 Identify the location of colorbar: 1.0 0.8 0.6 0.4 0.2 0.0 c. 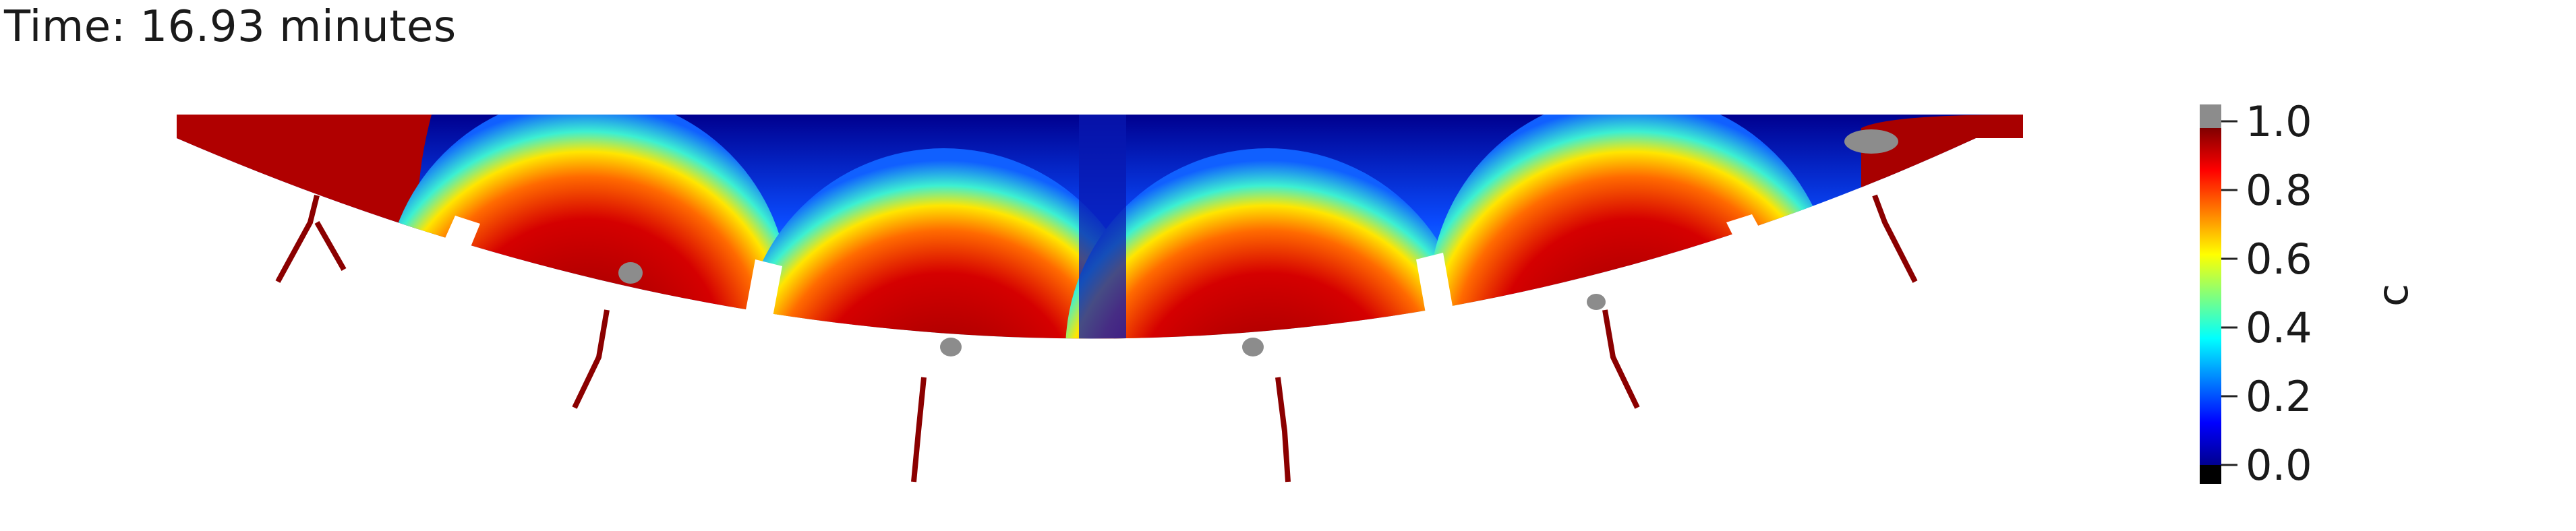
(2309, 293).